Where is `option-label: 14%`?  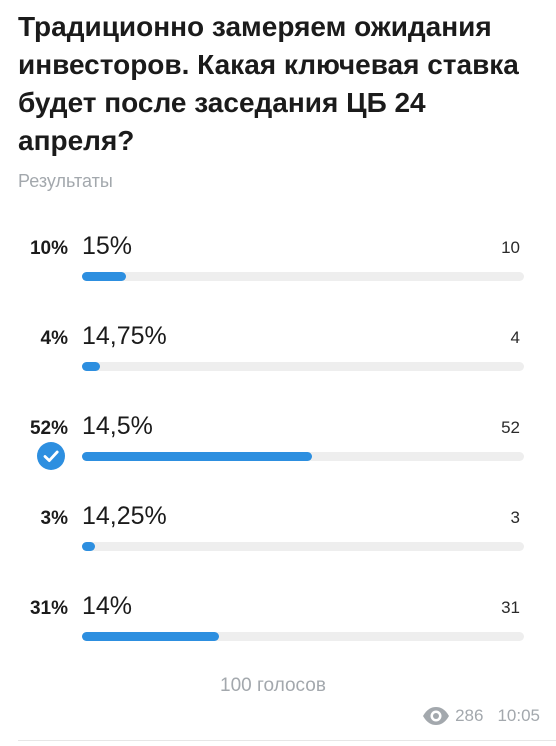 option-label: 14% is located at coordinates (107, 606).